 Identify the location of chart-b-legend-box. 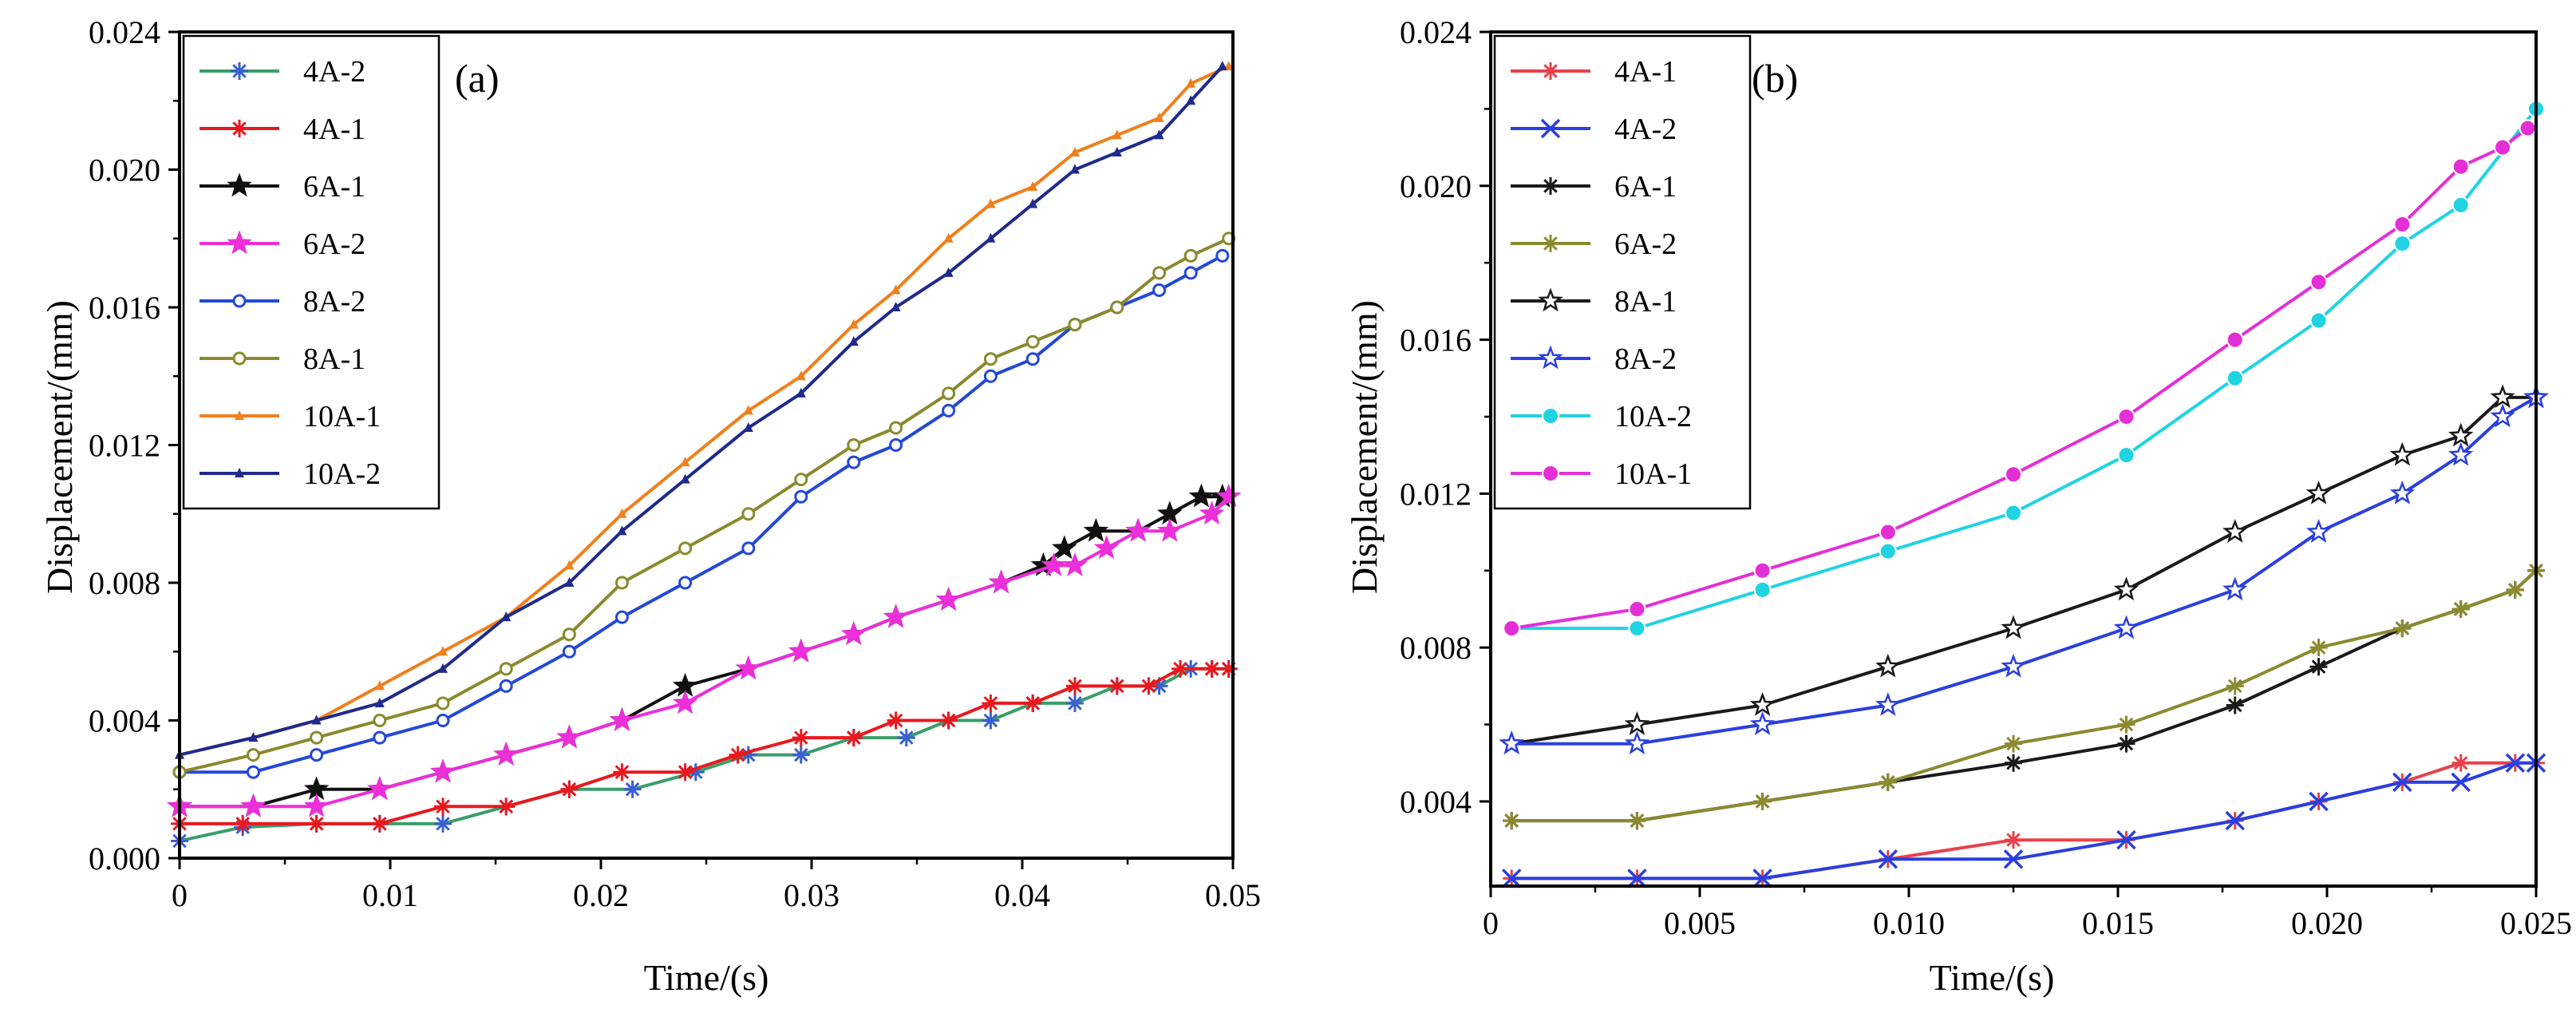
(1622, 272).